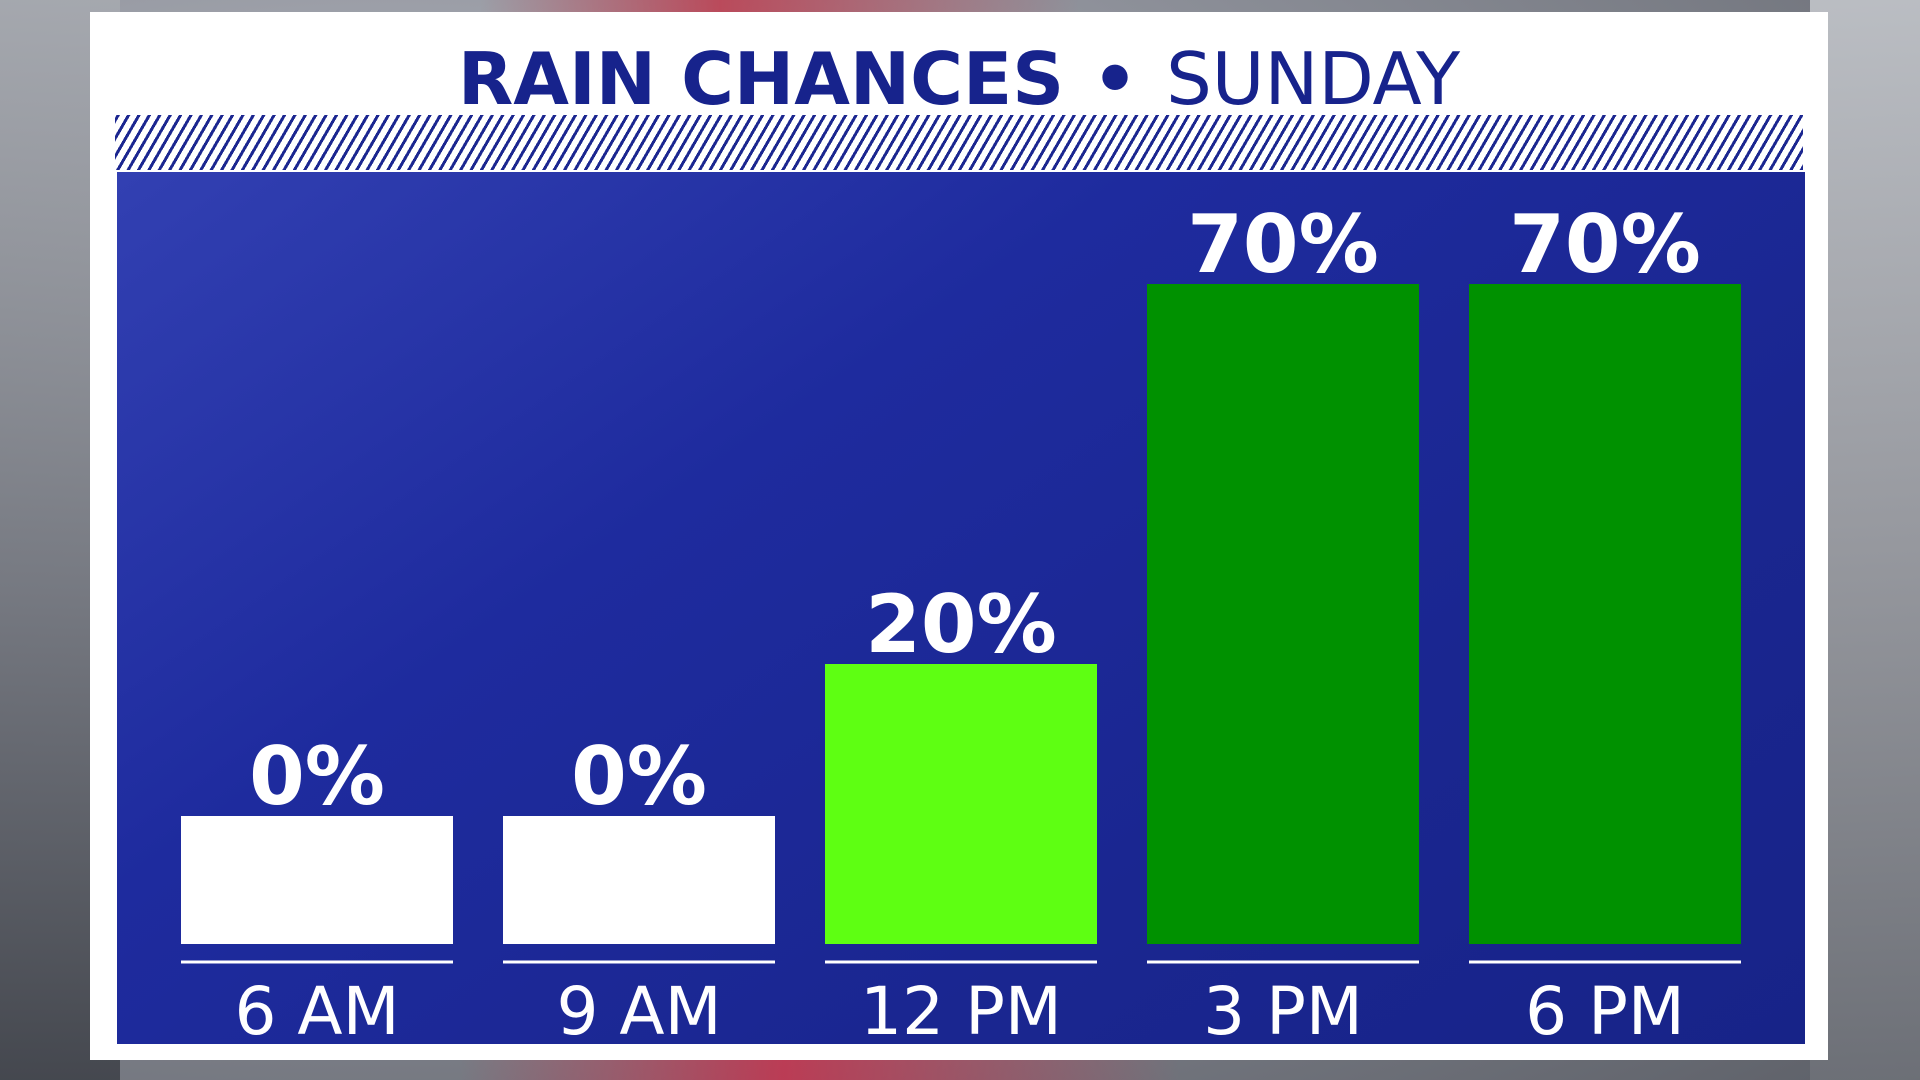 This screenshot has height=1080, width=1920. Describe the element at coordinates (316, 1008) in the screenshot. I see `x-tick-label-0: 6 AM` at that location.